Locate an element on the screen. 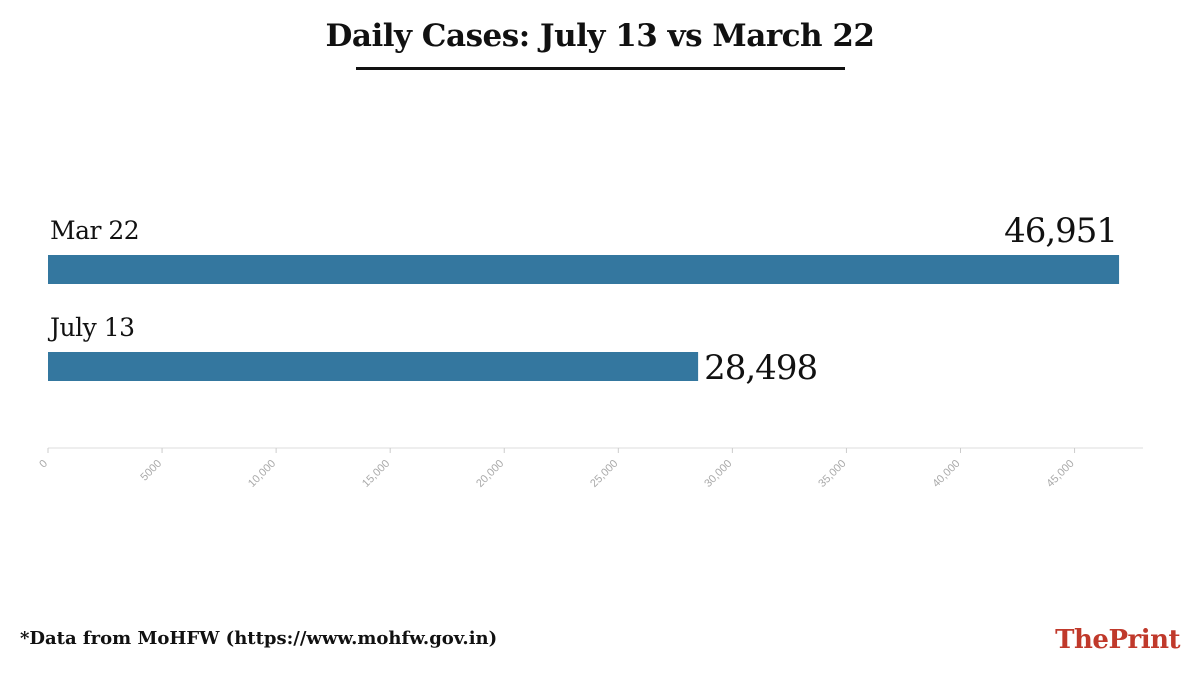 This screenshot has height=675, width=1200. x-tick-label: 35,000 is located at coordinates (832, 474).